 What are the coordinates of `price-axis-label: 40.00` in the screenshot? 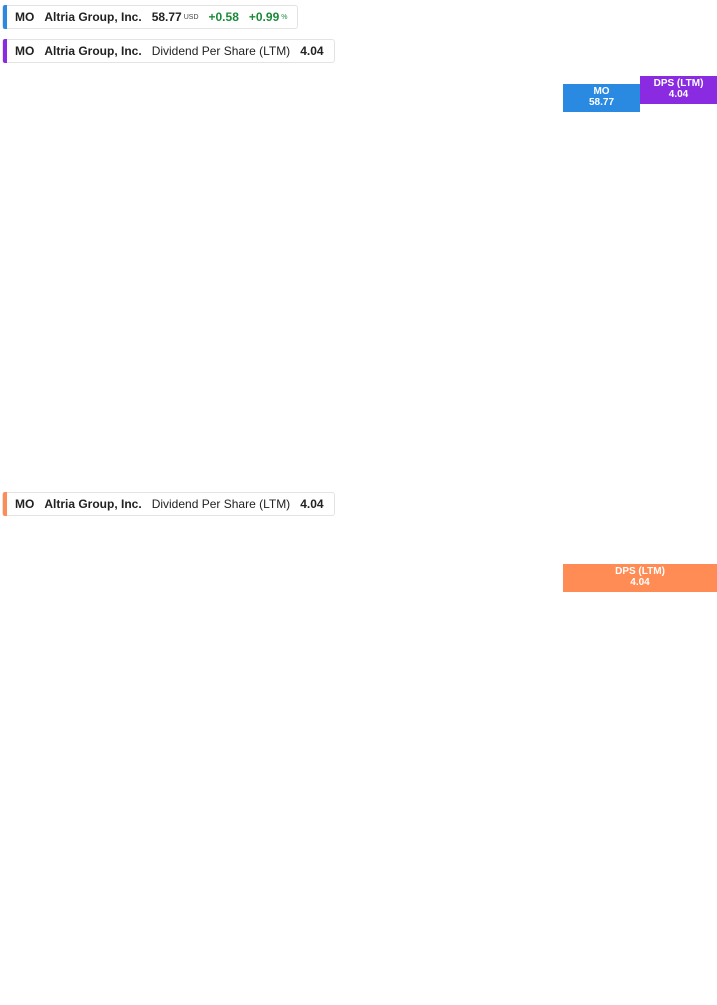 It's located at (586, 228).